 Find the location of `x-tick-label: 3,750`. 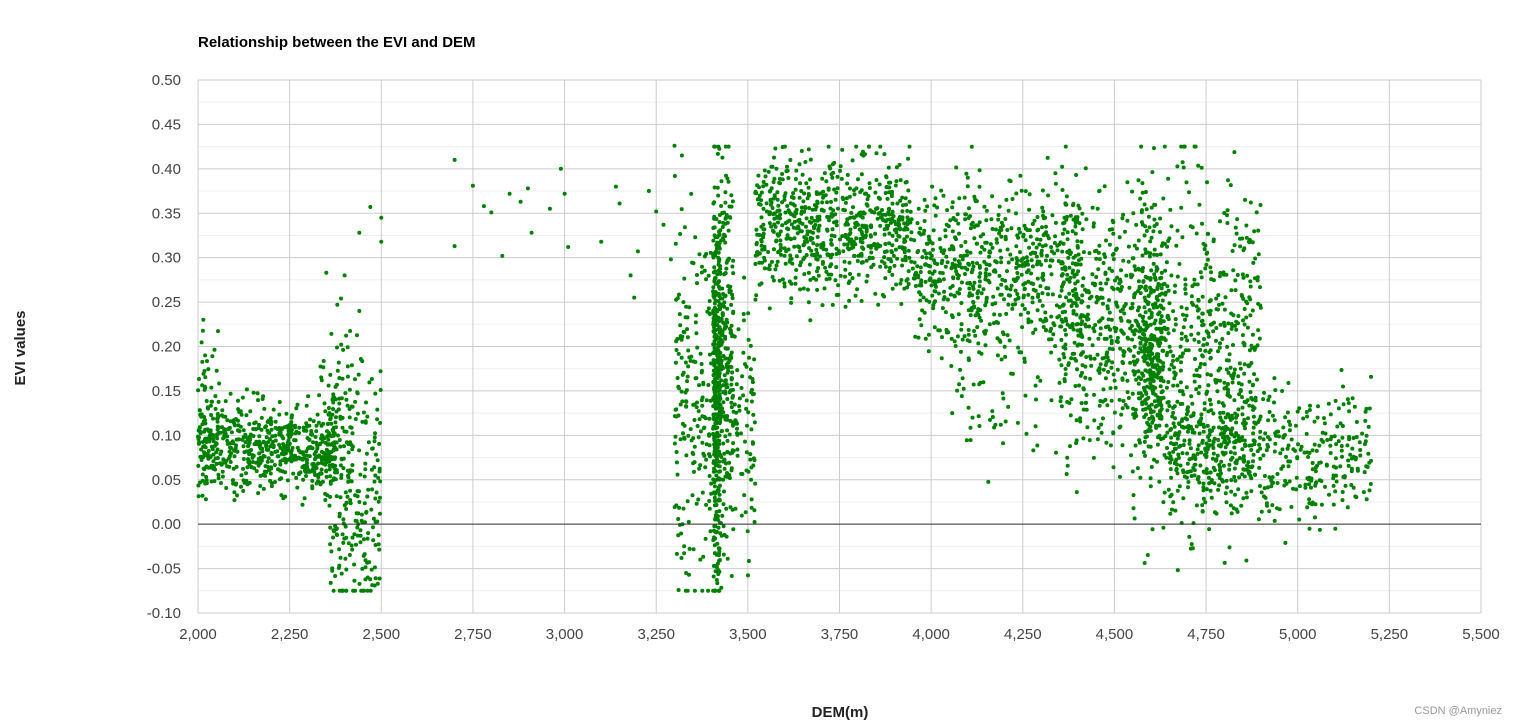

x-tick-label: 3,750 is located at coordinates (840, 634).